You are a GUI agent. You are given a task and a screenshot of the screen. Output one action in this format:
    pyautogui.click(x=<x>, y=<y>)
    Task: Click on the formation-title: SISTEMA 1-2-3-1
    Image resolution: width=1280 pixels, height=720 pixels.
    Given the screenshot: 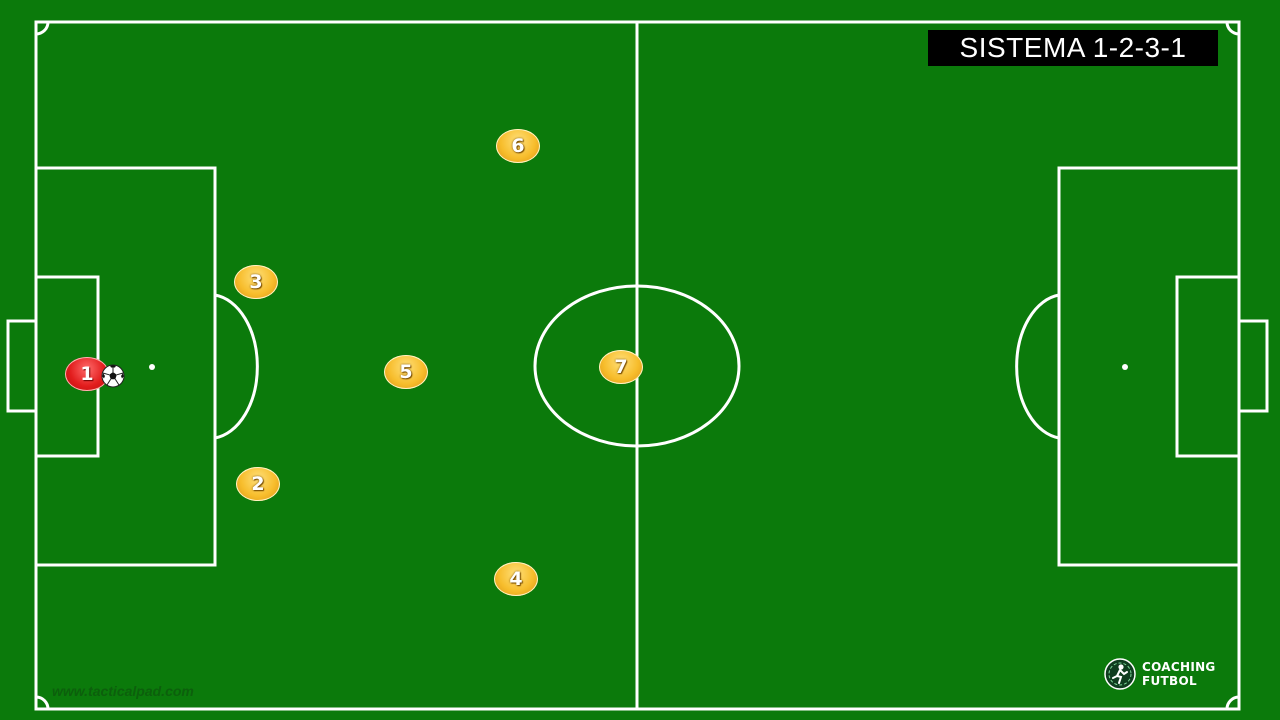 What is the action you would take?
    pyautogui.click(x=1073, y=48)
    